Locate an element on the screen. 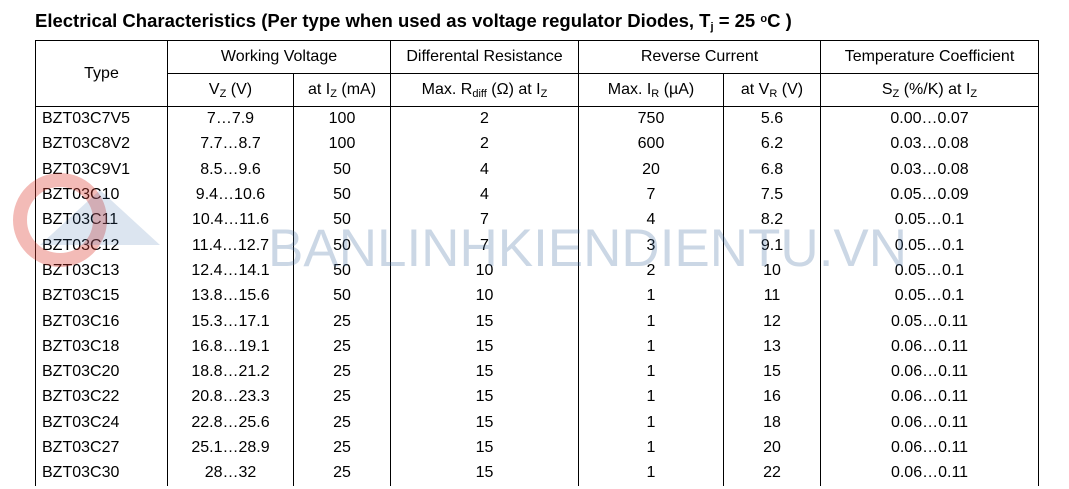  cell: 11.4…12.7 is located at coordinates (230, 245).